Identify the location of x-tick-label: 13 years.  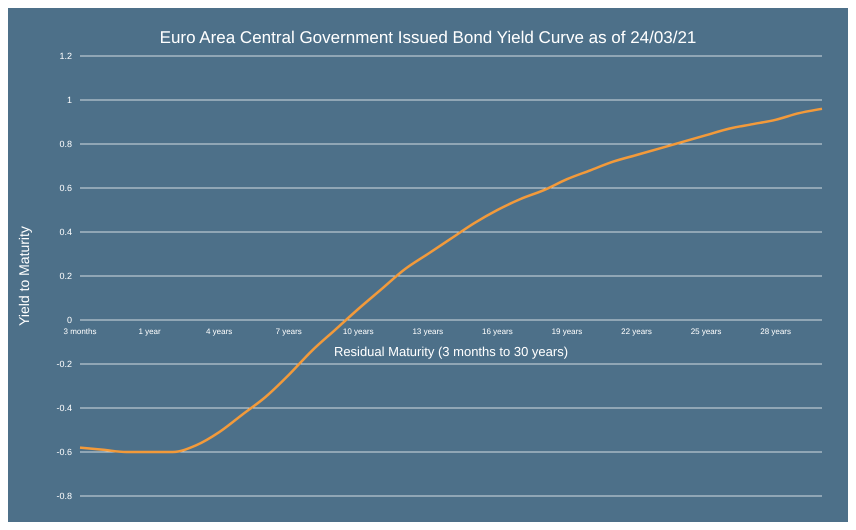
(428, 331).